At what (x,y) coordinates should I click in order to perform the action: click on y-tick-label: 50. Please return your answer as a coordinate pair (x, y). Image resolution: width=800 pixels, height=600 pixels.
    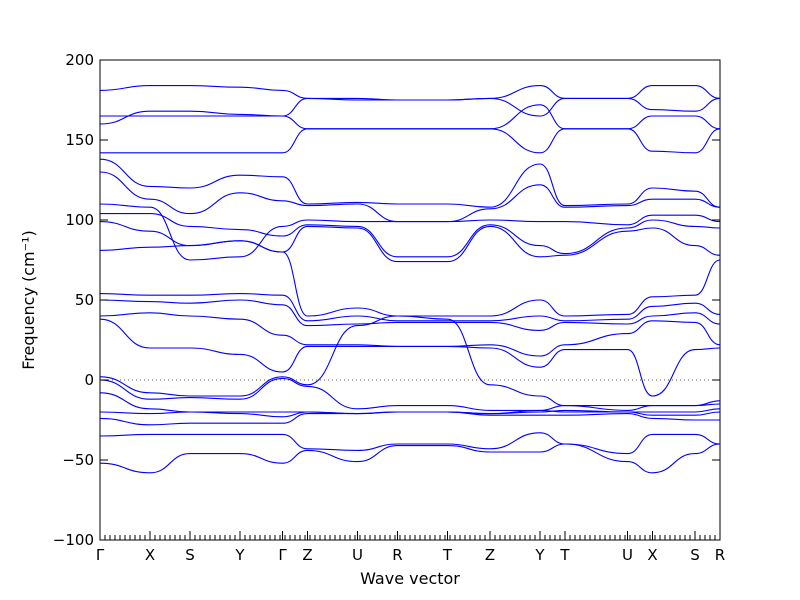
    Looking at the image, I should click on (84, 300).